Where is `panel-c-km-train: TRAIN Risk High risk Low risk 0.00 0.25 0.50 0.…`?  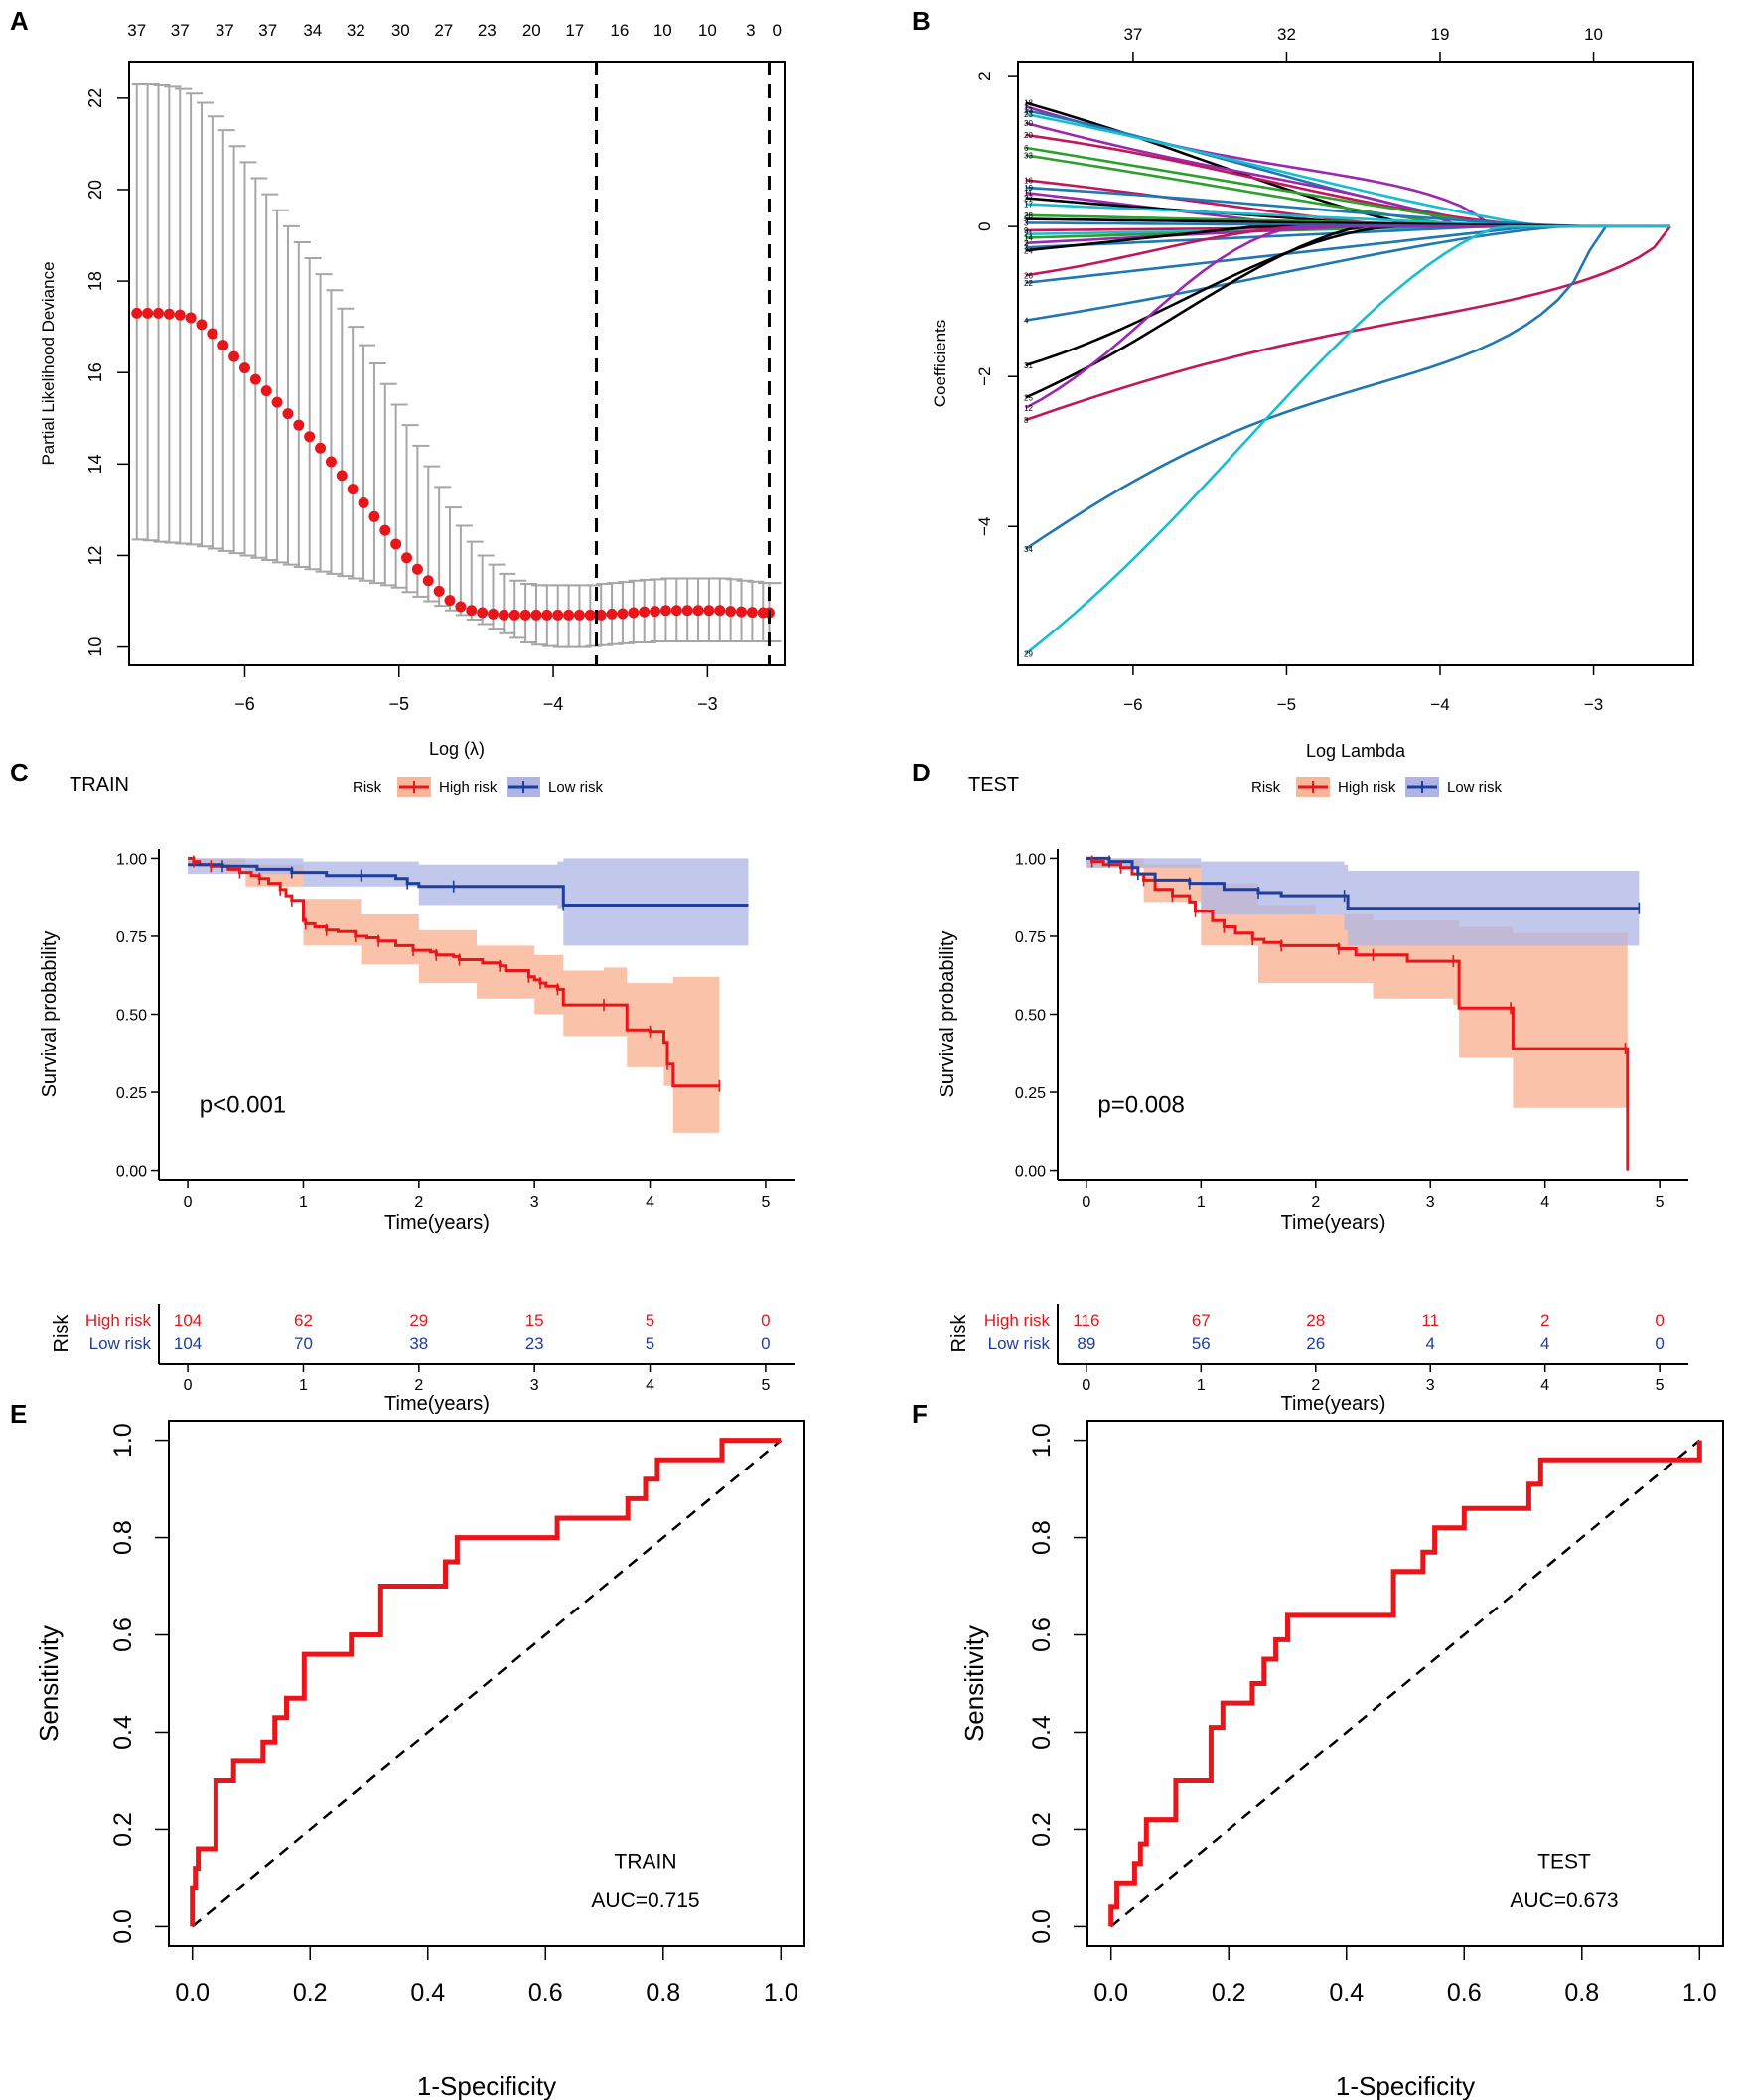 panel-c-km-train: TRAIN Risk High risk Low risk 0.00 0.25 0.50 0.… is located at coordinates (417, 1094).